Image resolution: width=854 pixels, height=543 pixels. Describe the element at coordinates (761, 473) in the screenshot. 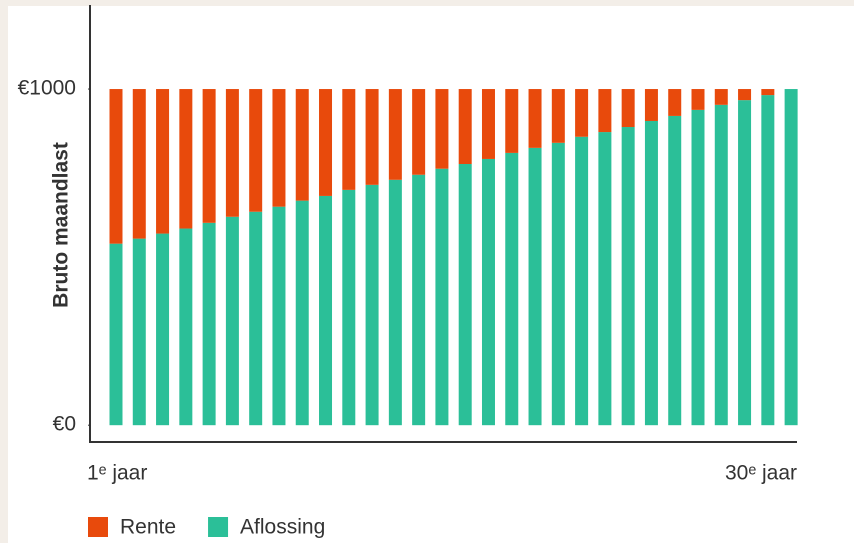

I see `x-tick-label: 30ᵉ jaar` at that location.